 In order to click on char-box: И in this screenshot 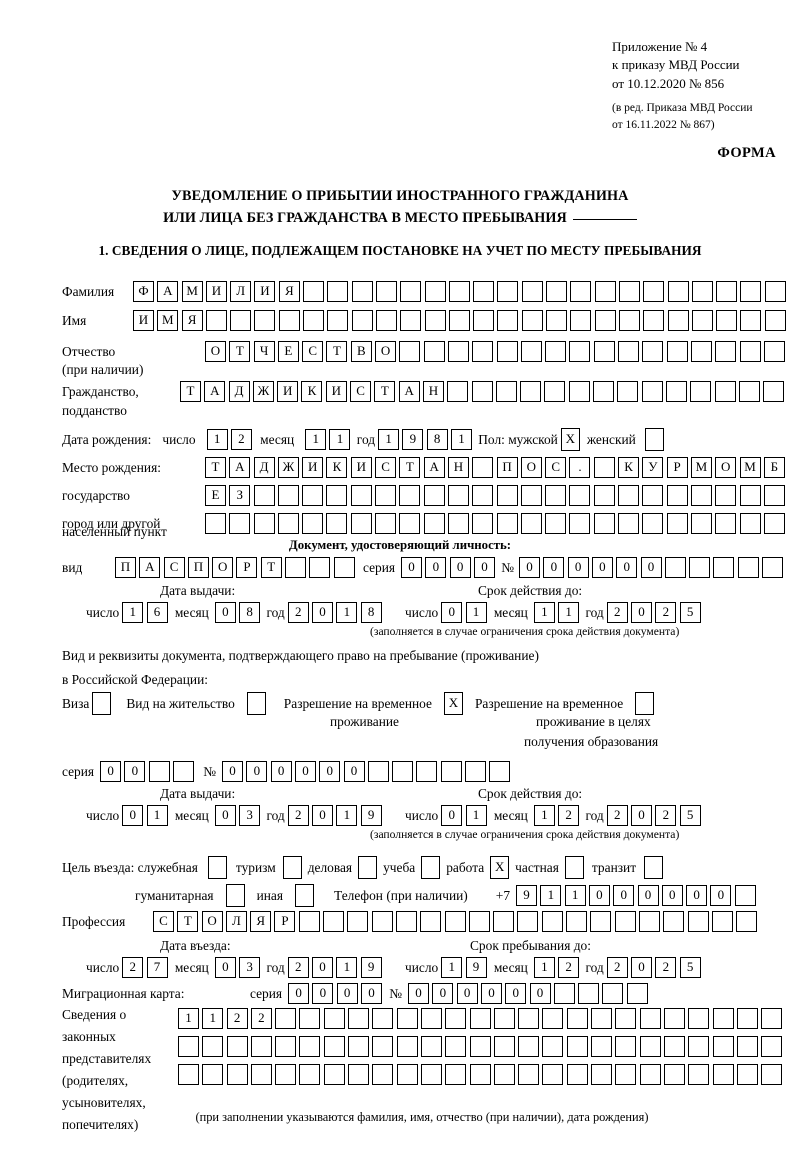, I will do `click(361, 467)`.